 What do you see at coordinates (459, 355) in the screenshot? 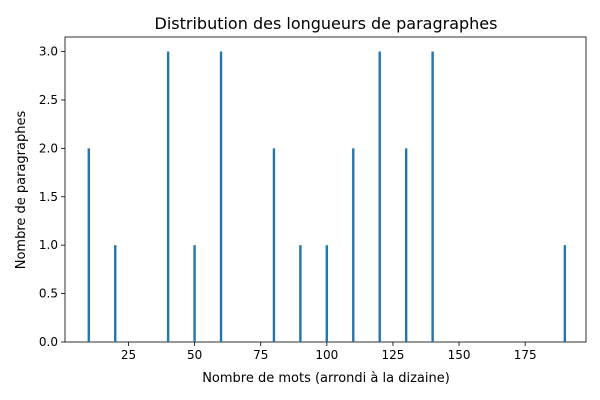
I see `x-tick-label: 150` at bounding box center [459, 355].